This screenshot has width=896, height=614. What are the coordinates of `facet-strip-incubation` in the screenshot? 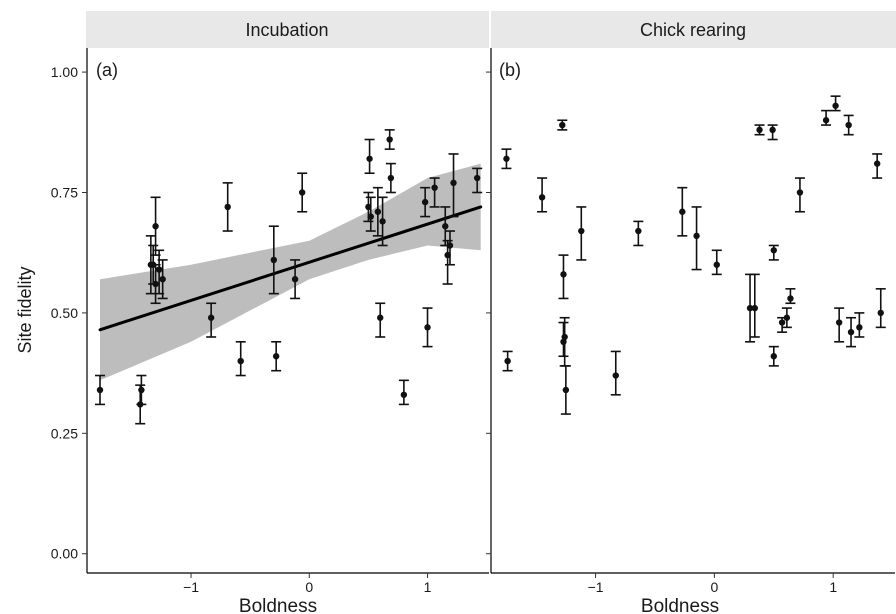 It's located at (287, 29).